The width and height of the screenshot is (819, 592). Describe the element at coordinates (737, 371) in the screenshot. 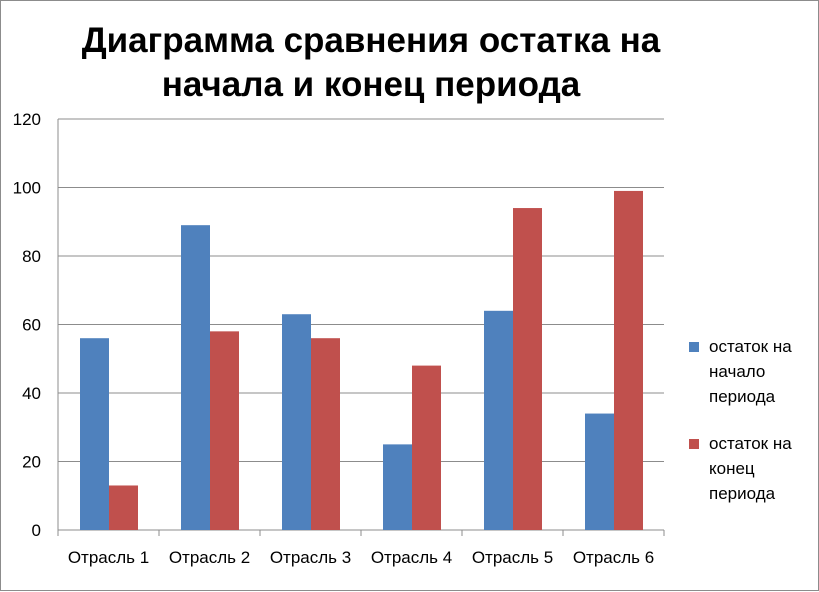

I see `legend-label-series-1-line-2: начало` at that location.